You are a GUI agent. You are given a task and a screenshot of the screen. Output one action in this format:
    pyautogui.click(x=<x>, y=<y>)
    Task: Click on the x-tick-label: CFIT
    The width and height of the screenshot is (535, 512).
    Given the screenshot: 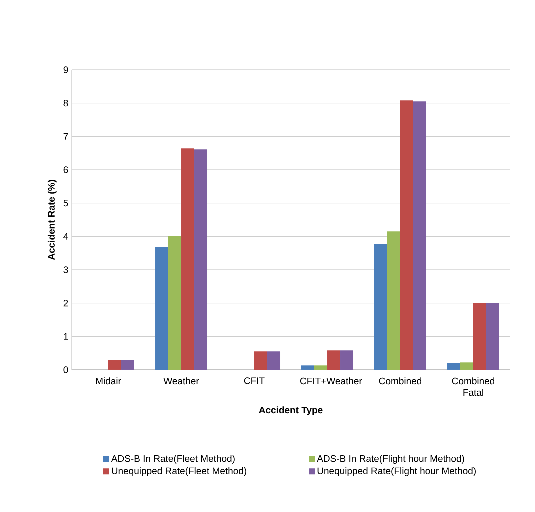 What is the action you would take?
    pyautogui.click(x=254, y=381)
    